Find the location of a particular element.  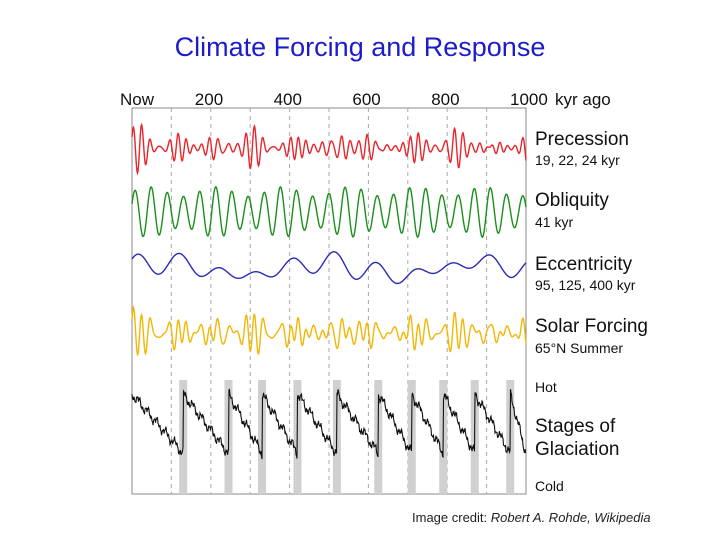

series-sub-precession: 19, 22, 24 kyr is located at coordinates (577, 160).